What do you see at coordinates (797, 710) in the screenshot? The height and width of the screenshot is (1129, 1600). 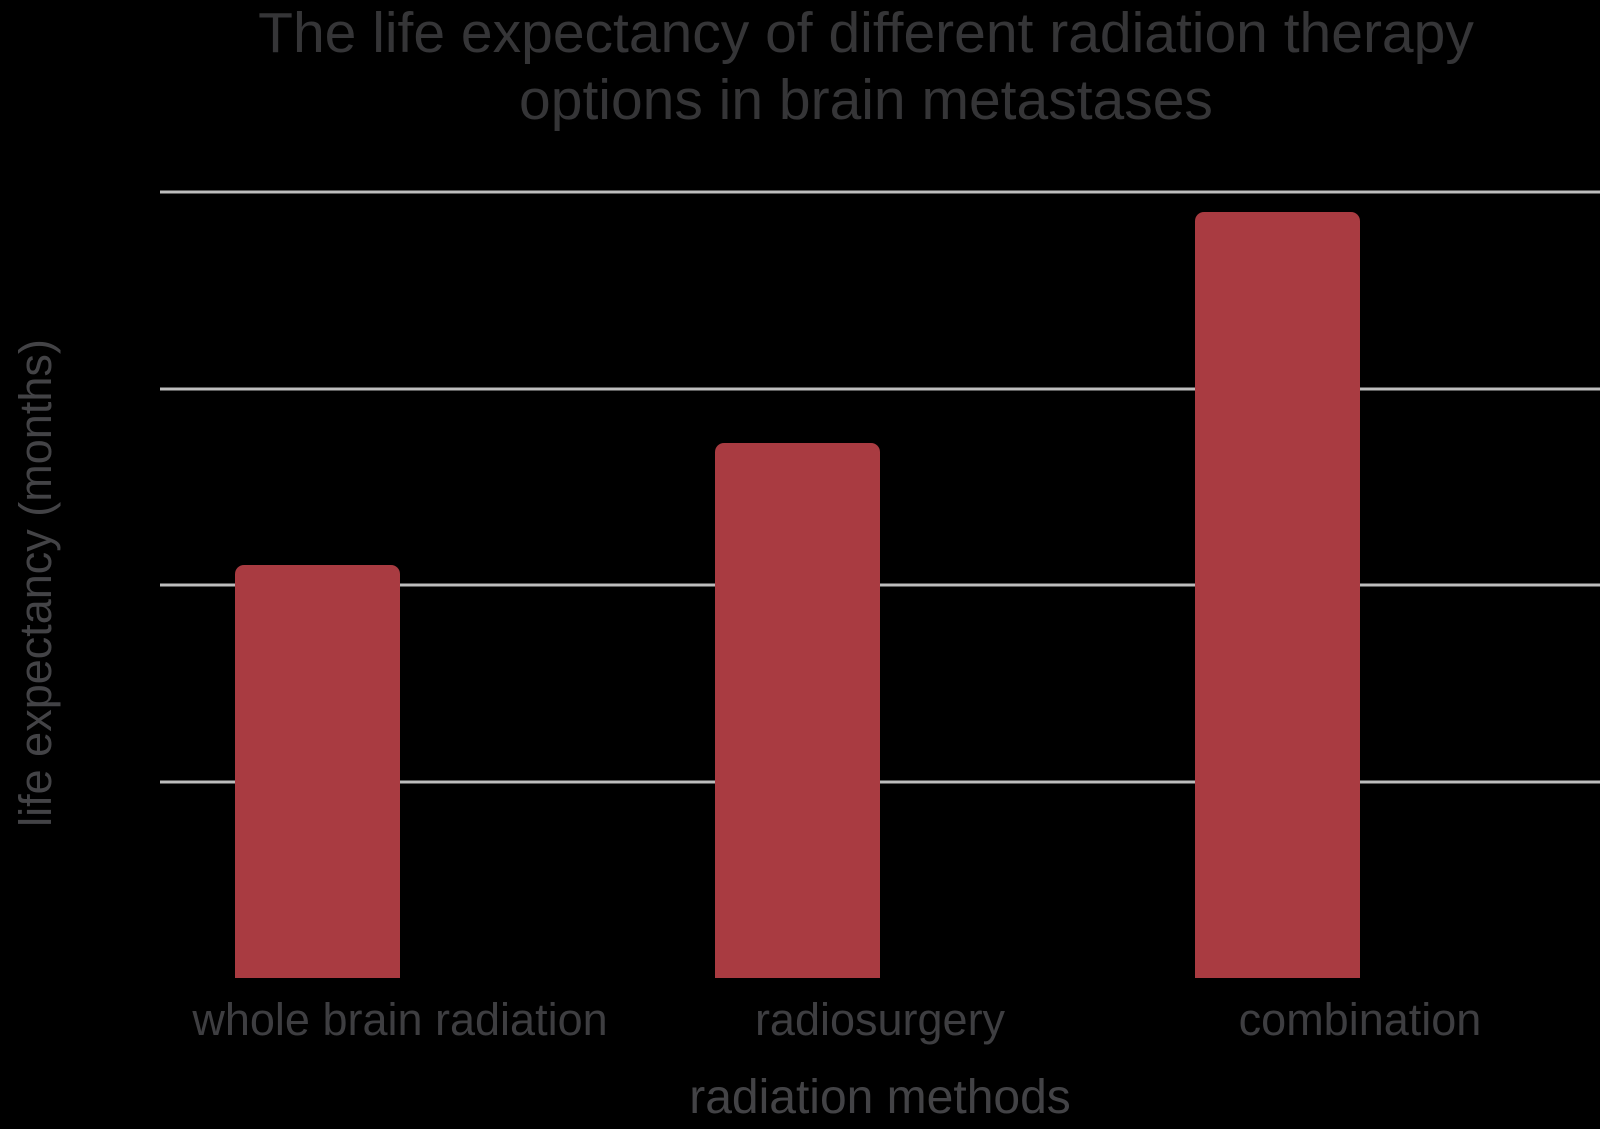 I see `bar-radiosurgery` at bounding box center [797, 710].